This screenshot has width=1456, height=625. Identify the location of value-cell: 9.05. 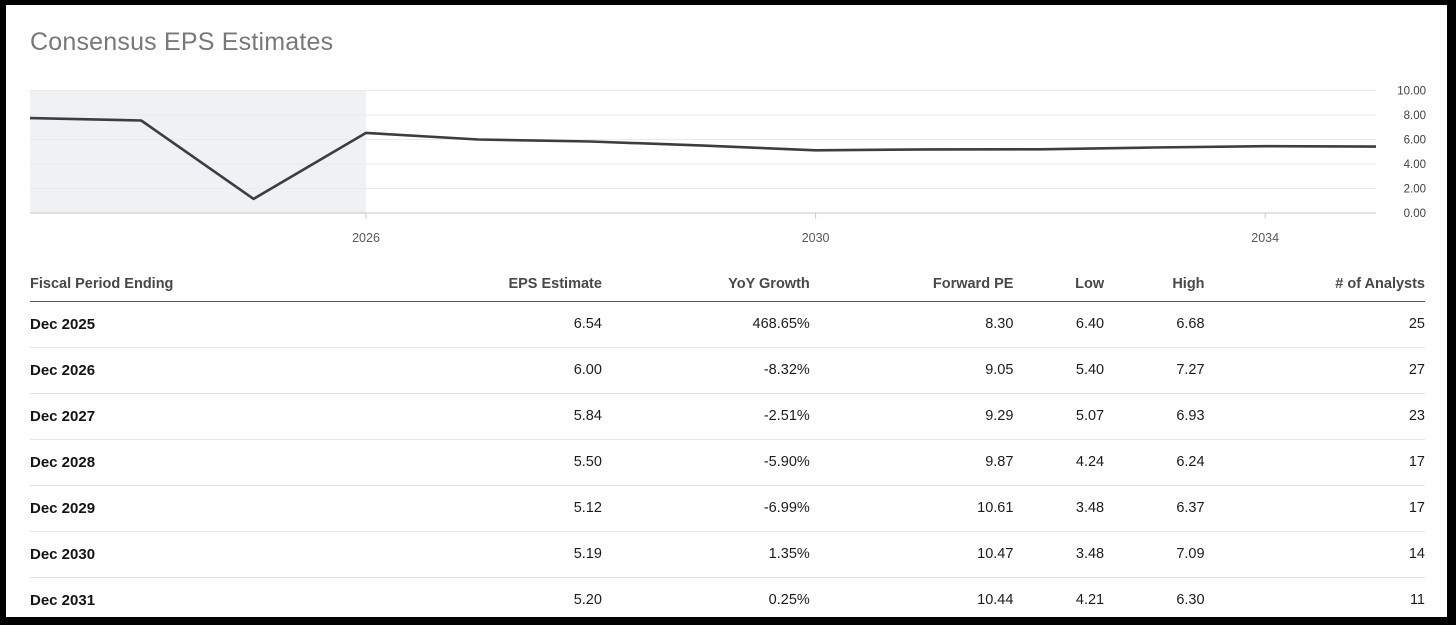
(911, 370).